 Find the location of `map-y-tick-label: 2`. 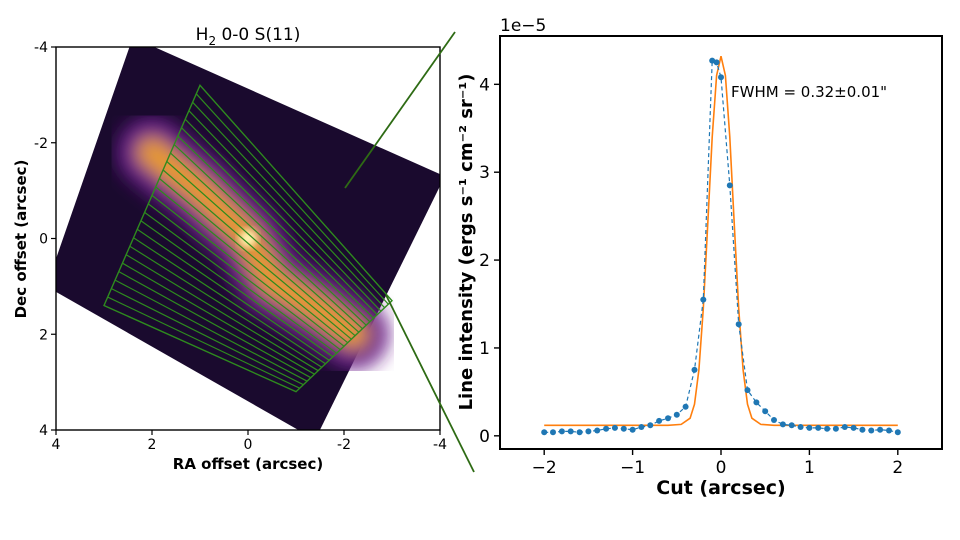

map-y-tick-label: 2 is located at coordinates (43, 335).